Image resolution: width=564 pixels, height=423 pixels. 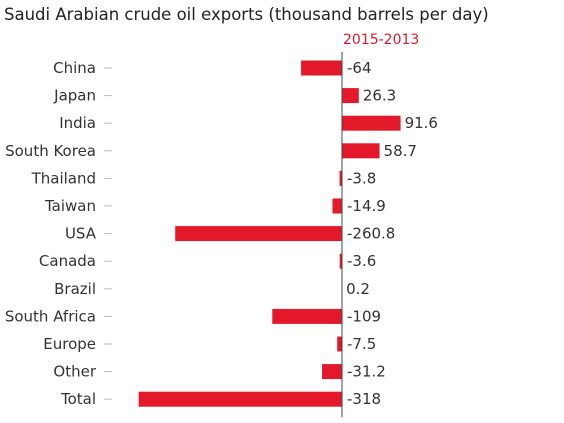 I want to click on category-label: Other, so click(x=74, y=372).